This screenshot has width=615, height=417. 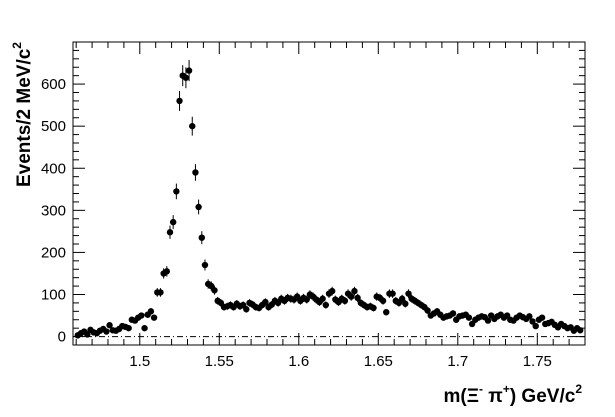 What do you see at coordinates (62, 337) in the screenshot?
I see `y-tick-label: 0` at bounding box center [62, 337].